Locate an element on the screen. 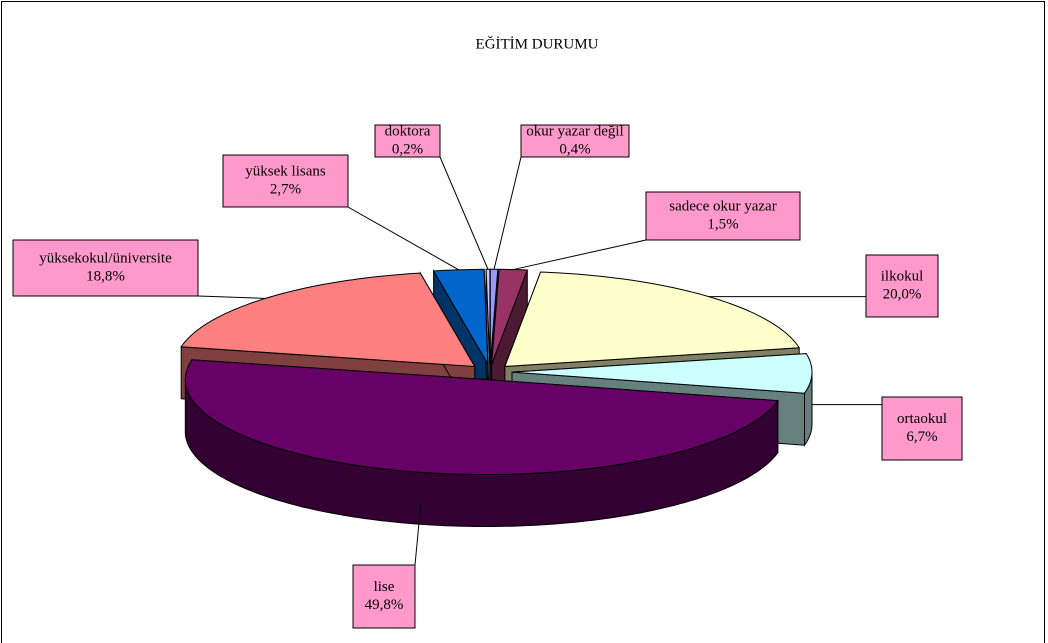 The height and width of the screenshot is (643, 1048). label-name: lise is located at coordinates (384, 587).